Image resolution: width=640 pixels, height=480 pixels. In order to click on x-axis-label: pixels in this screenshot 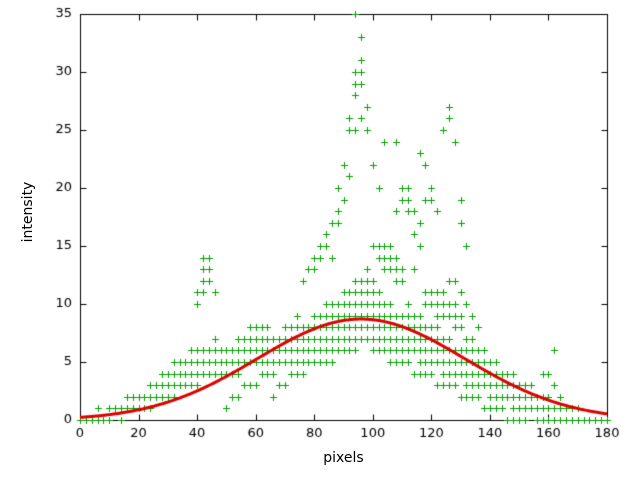, I will do `click(343, 458)`.